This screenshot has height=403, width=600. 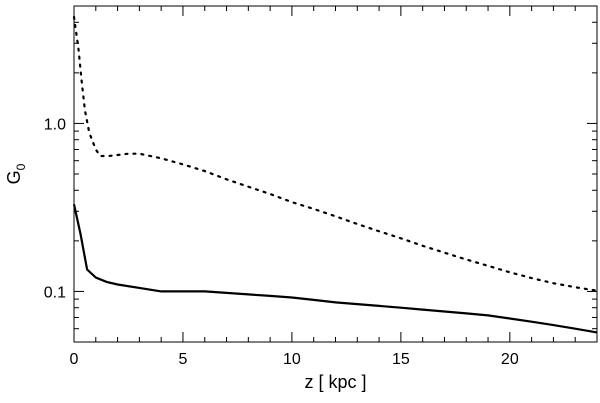 I want to click on x-axis-label: z [ kpc ], so click(x=335, y=382).